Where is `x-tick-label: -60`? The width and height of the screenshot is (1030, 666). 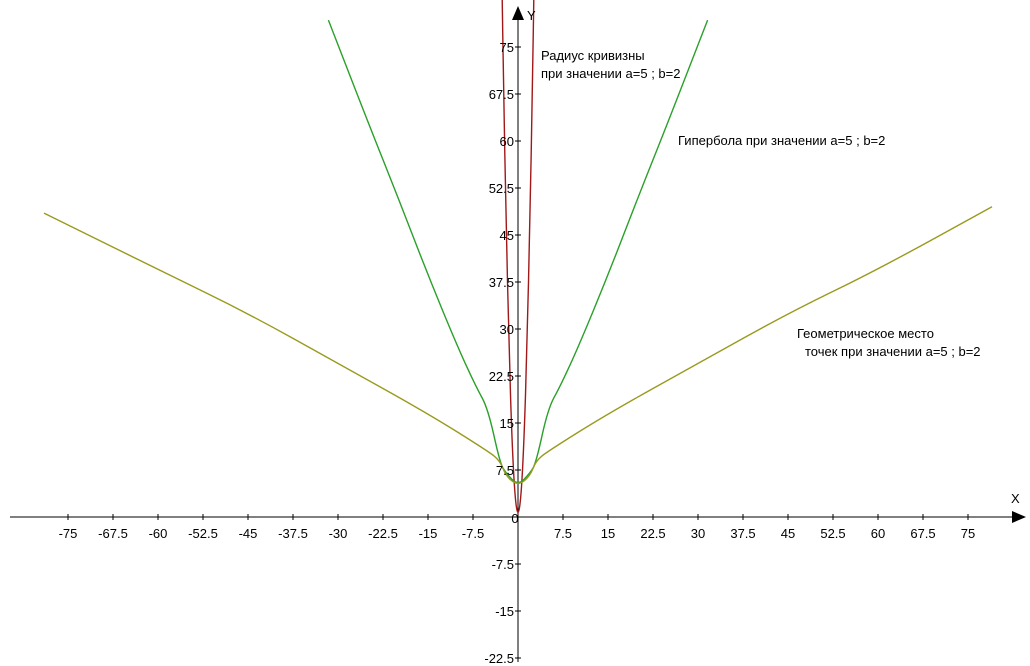 x-tick-label: -60 is located at coordinates (158, 533).